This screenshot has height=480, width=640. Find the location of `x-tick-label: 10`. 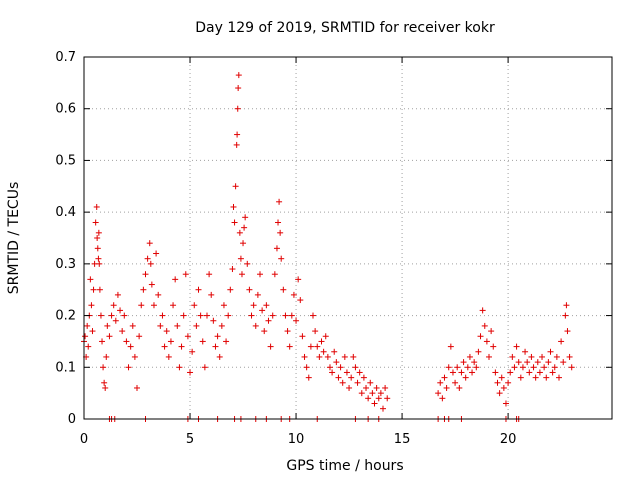

x-tick-label: 10 is located at coordinates (296, 439).